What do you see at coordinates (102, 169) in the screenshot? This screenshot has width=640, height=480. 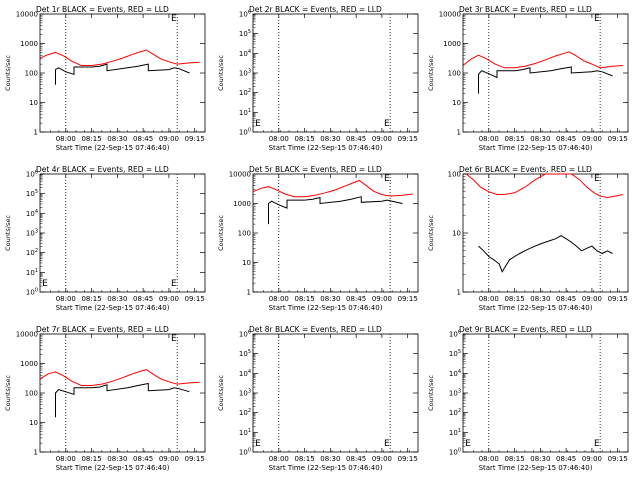 I see `panel-title: Det 4r BLACK = Events, RED = LLD` at bounding box center [102, 169].